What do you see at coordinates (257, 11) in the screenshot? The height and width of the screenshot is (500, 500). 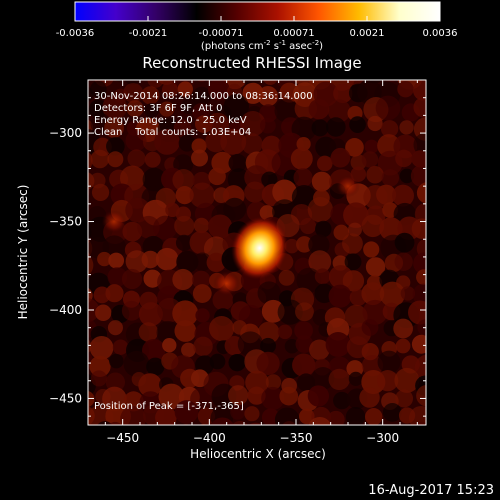 I see `colorbar-rect` at bounding box center [257, 11].